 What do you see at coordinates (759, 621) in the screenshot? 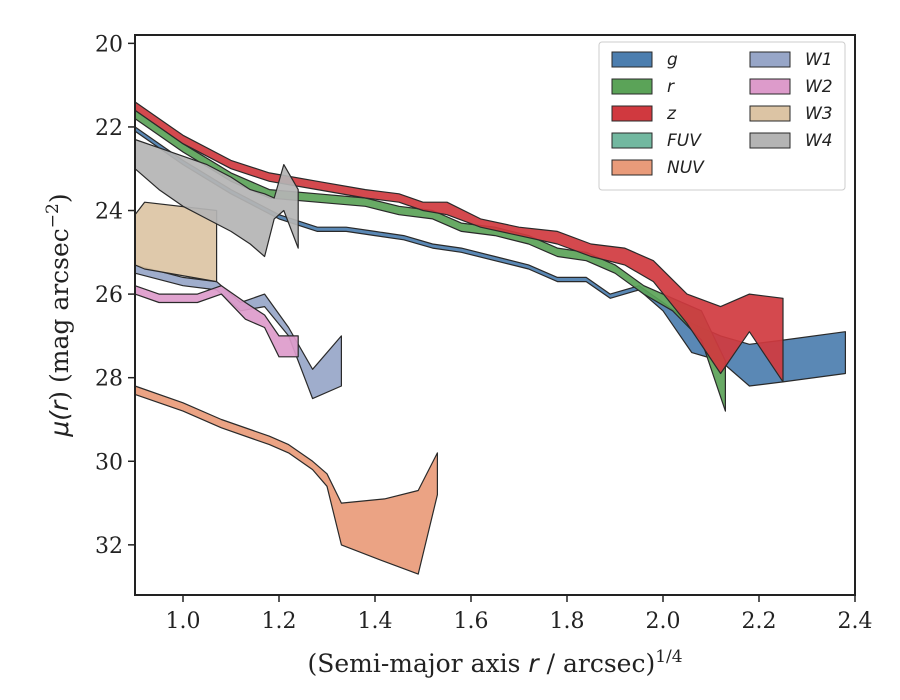
I see `x-tick-label: 2.2` at bounding box center [759, 621].